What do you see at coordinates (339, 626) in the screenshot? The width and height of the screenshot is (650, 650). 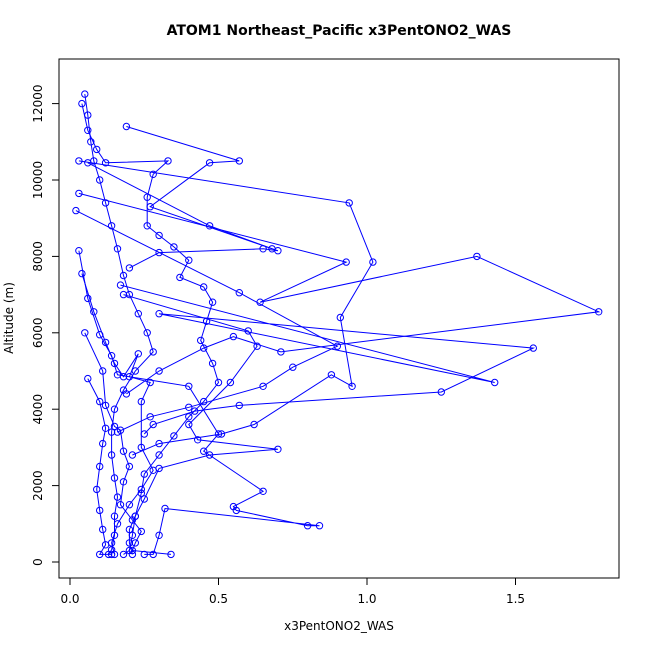 I see `x-axis-label: x3PentONO2_WAS` at bounding box center [339, 626].